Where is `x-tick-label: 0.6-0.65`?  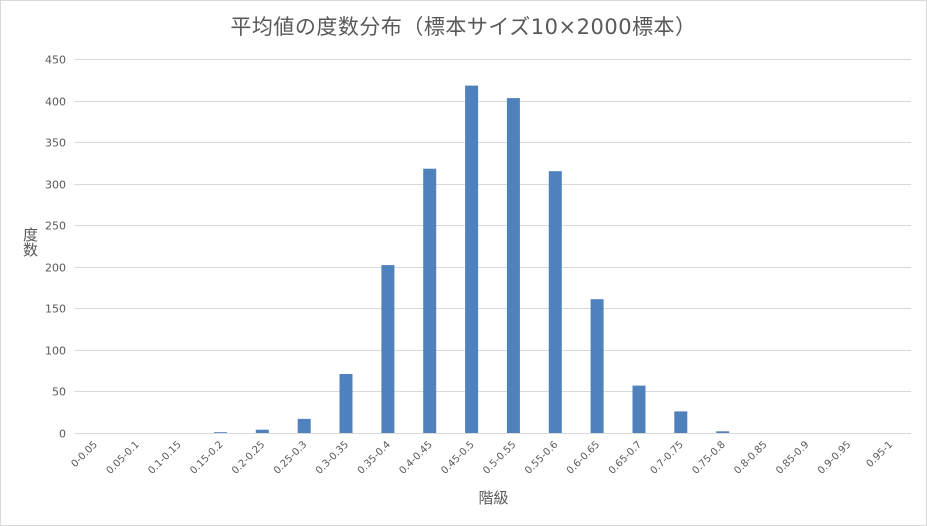
x-tick-label: 0.6-0.65 is located at coordinates (583, 457).